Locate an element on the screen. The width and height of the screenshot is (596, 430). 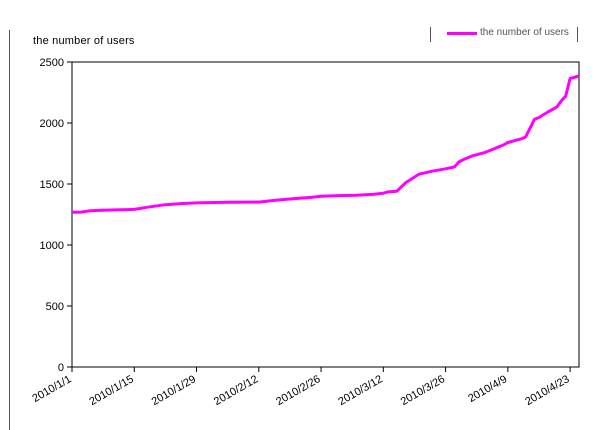
x-tick-label: 2010/1/15 is located at coordinates (111, 390).